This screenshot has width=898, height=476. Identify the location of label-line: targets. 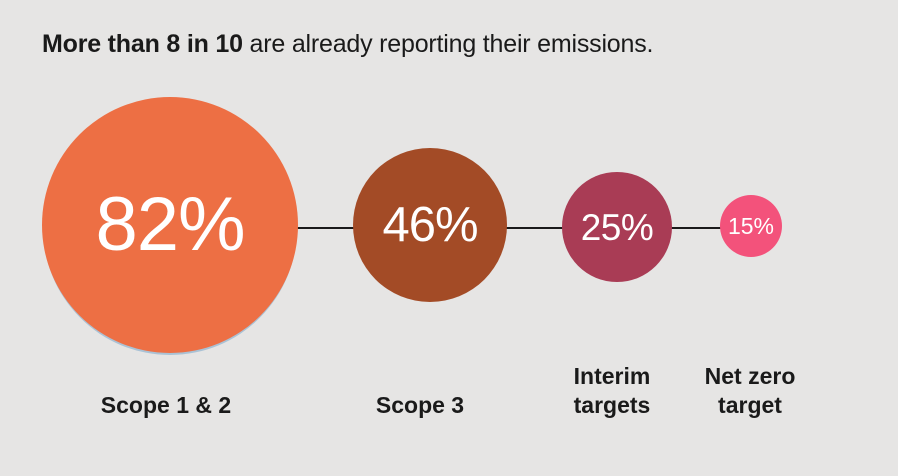
(612, 405).